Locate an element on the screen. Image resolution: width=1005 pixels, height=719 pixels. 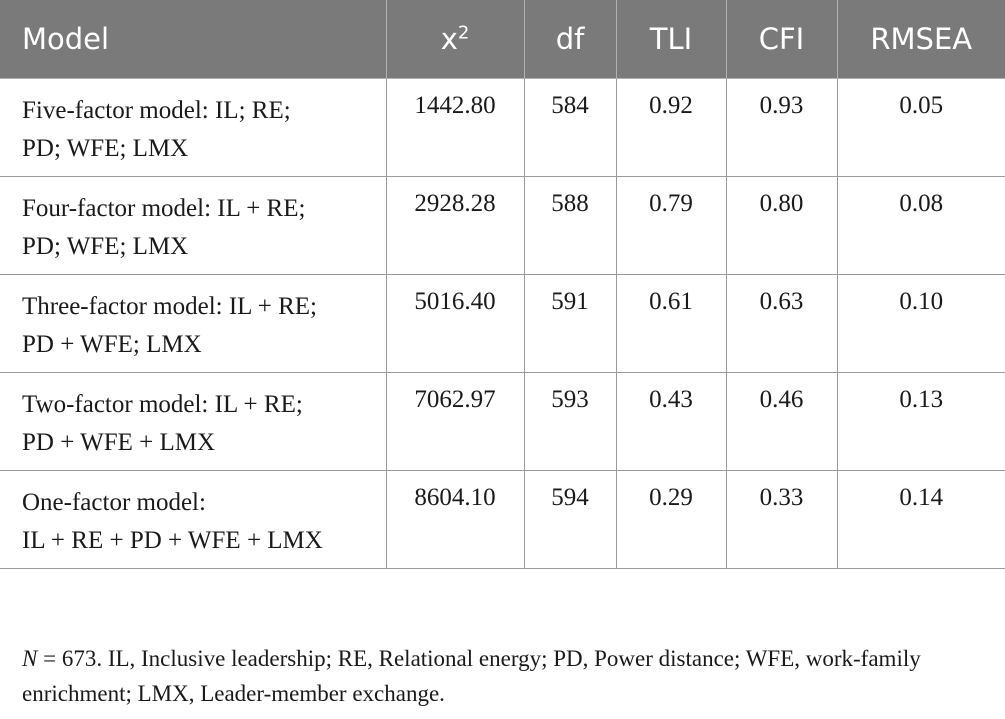
cell-chi-square: 5016.40 is located at coordinates (454, 323).